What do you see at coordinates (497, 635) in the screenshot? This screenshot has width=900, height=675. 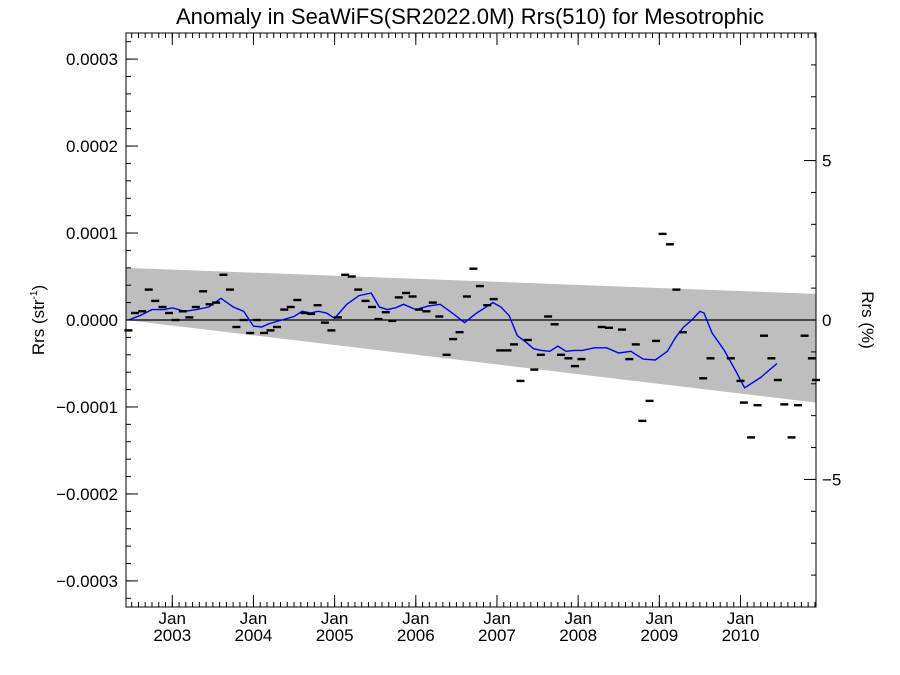 I see `x-tick-year-label: 2007` at bounding box center [497, 635].